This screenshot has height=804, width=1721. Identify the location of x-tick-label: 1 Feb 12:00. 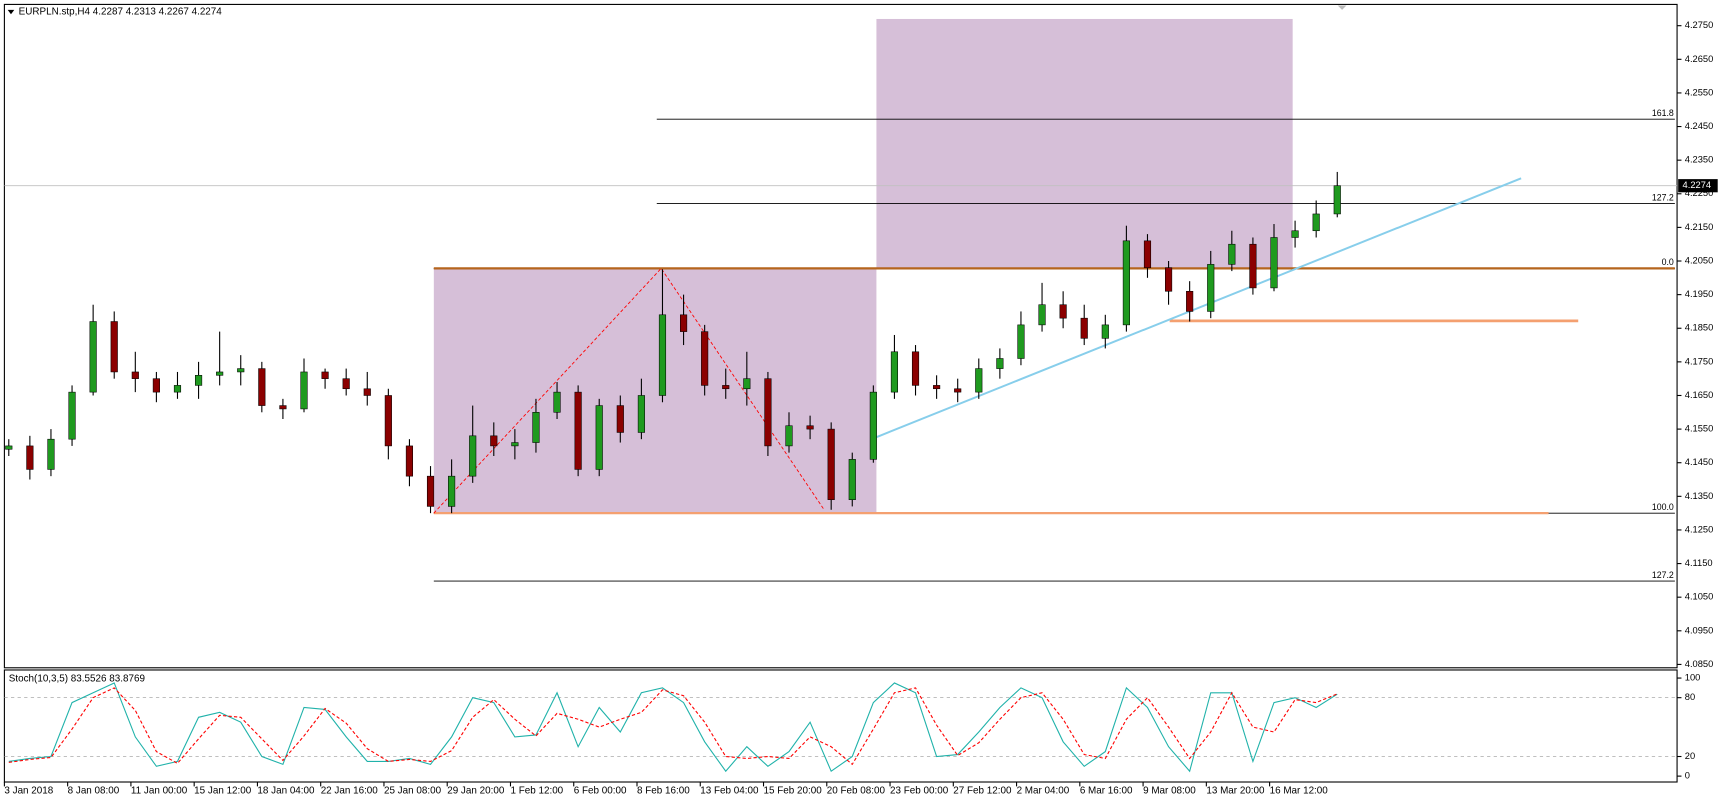
(536, 790).